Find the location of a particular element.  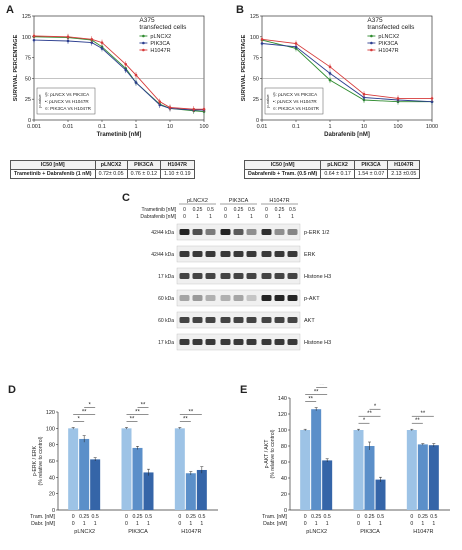

plot-frame is located at coordinates (347, 68).